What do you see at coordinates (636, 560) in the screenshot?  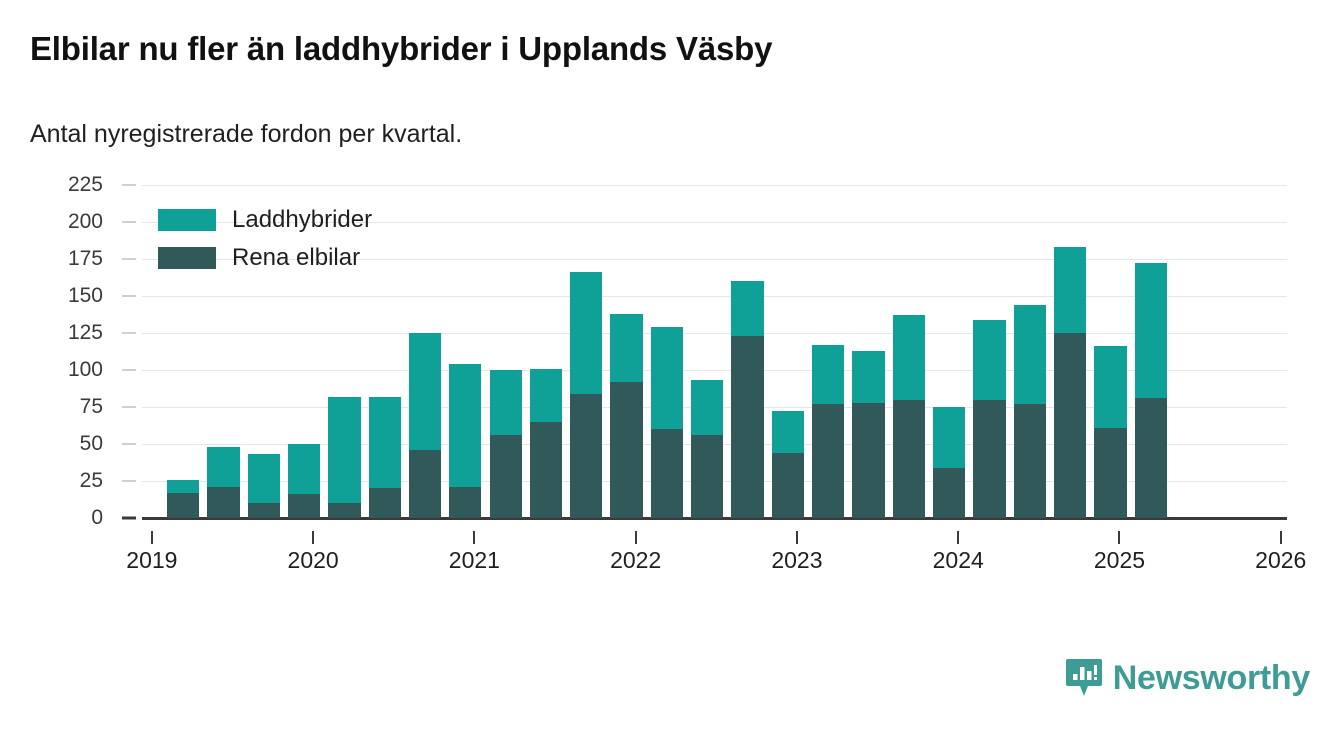 I see `x-axis-tick-label: 2022` at bounding box center [636, 560].